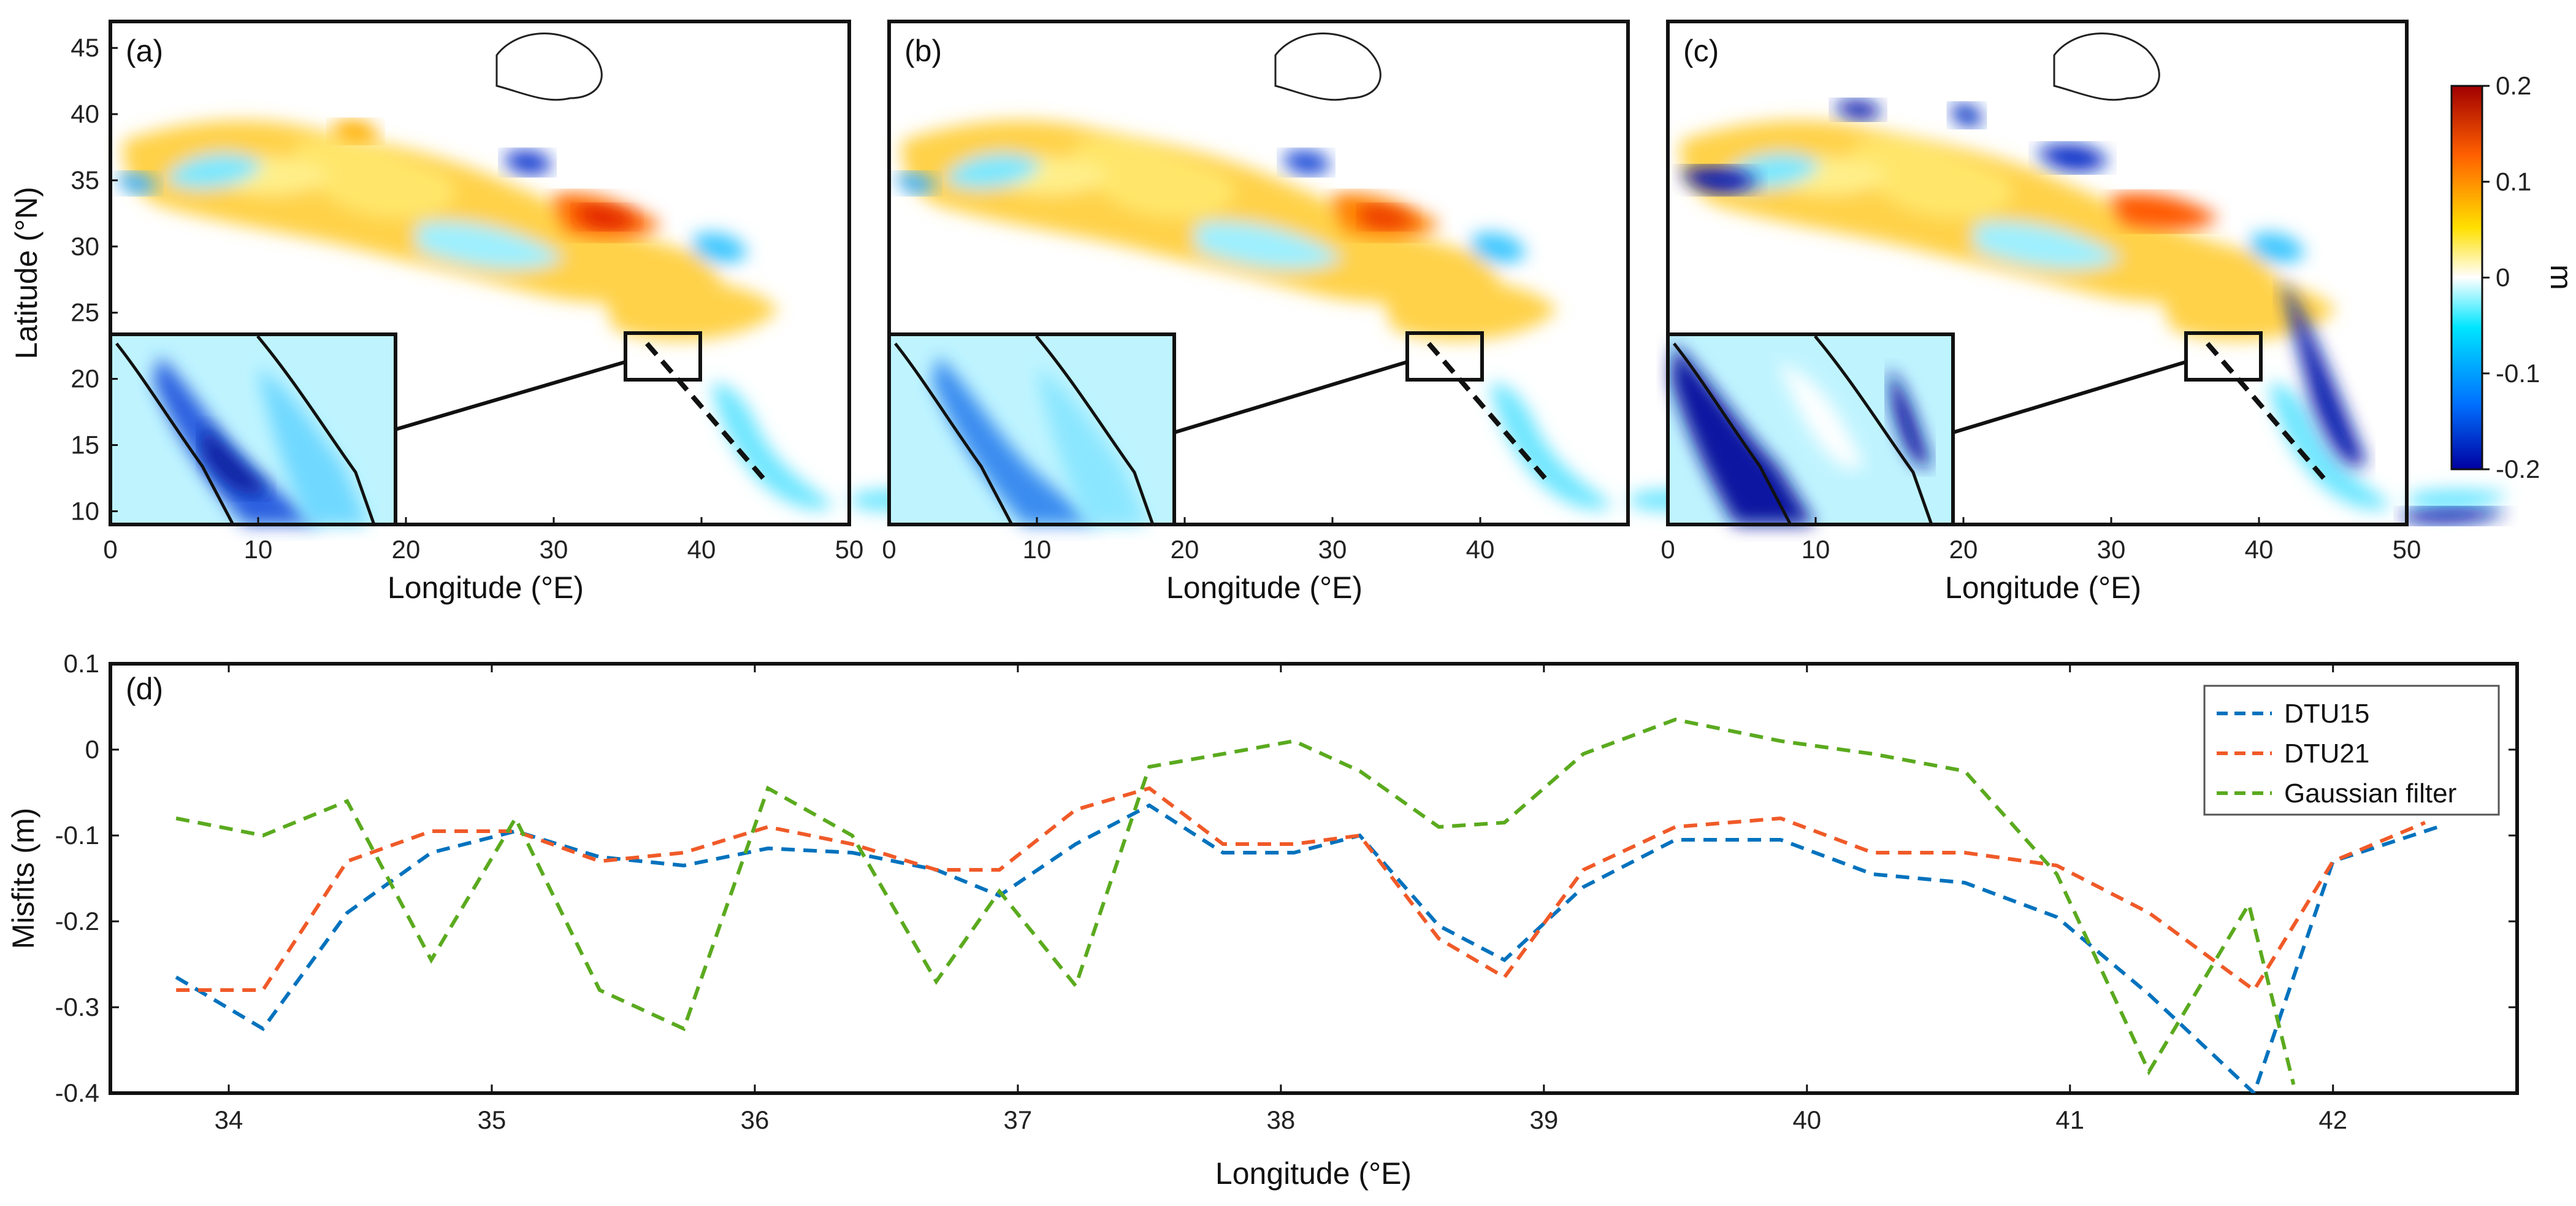 The height and width of the screenshot is (1206, 2576). I want to click on x-tick-label: 34, so click(229, 1120).